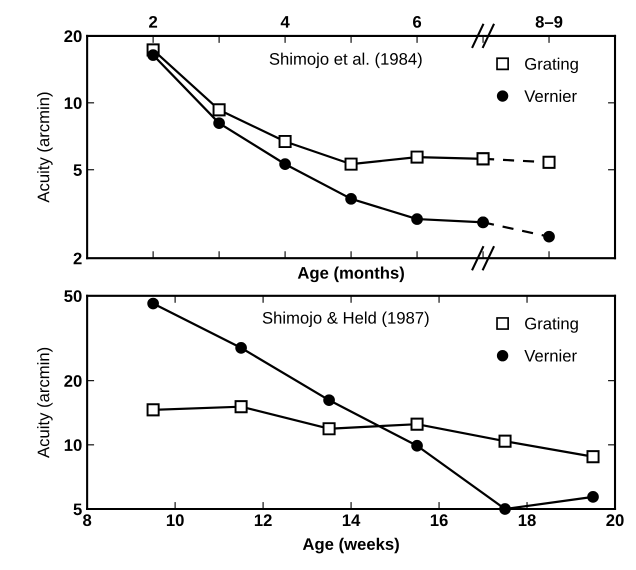 Image resolution: width=636 pixels, height=570 pixels. I want to click on x-tick-label: 12, so click(263, 520).